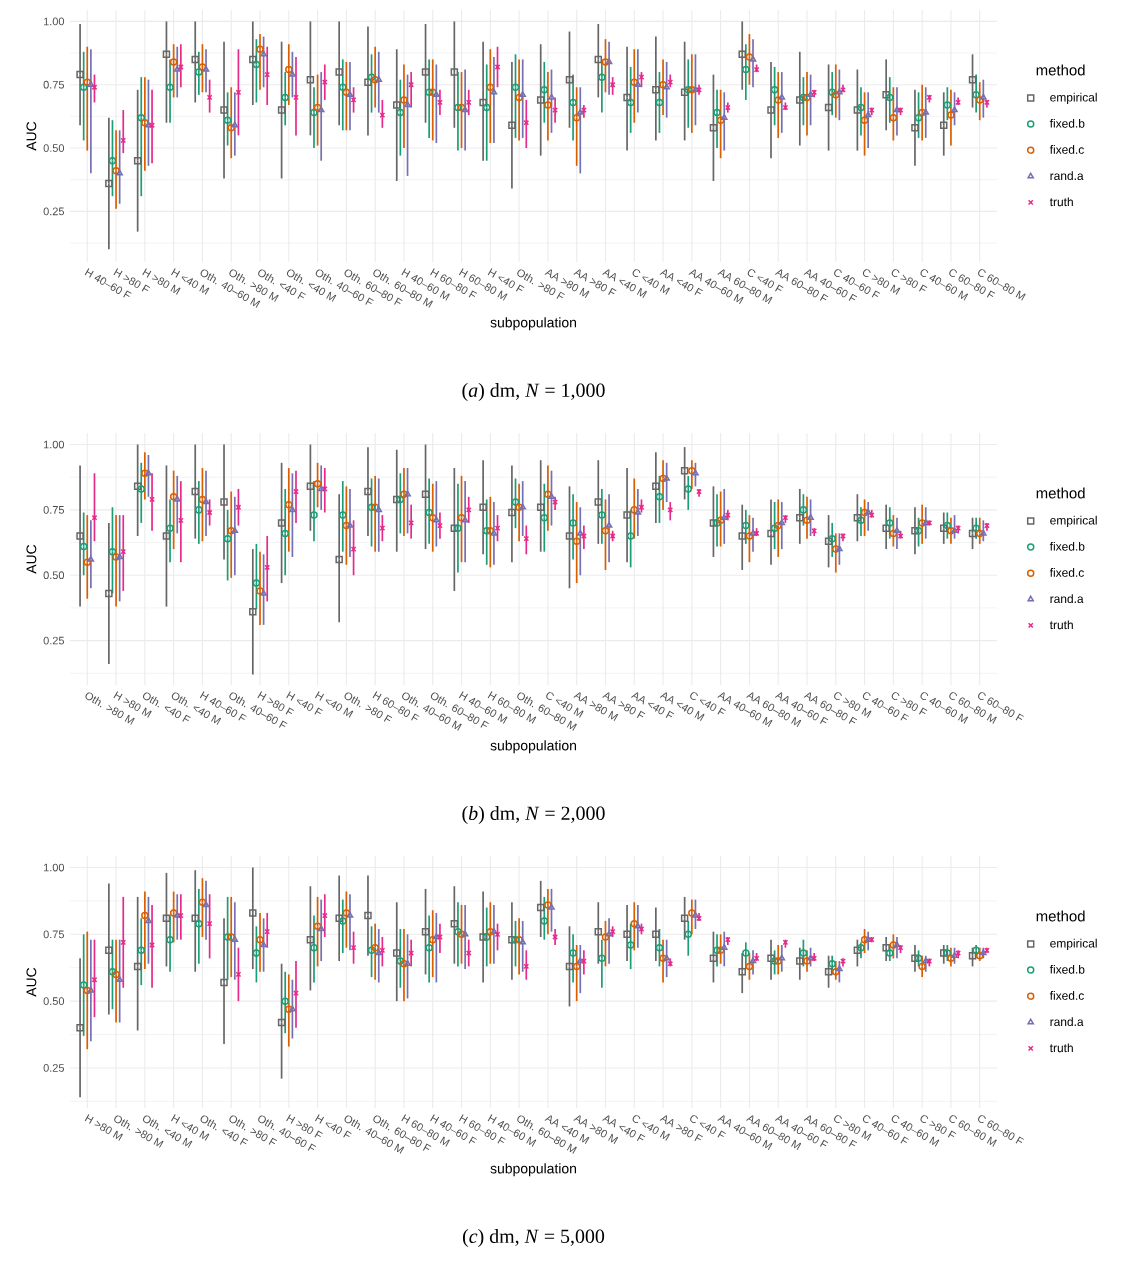 The width and height of the screenshot is (1133, 1263). Describe the element at coordinates (534, 1238) in the screenshot. I see `text: (c) dm, N = 5,000` at that location.